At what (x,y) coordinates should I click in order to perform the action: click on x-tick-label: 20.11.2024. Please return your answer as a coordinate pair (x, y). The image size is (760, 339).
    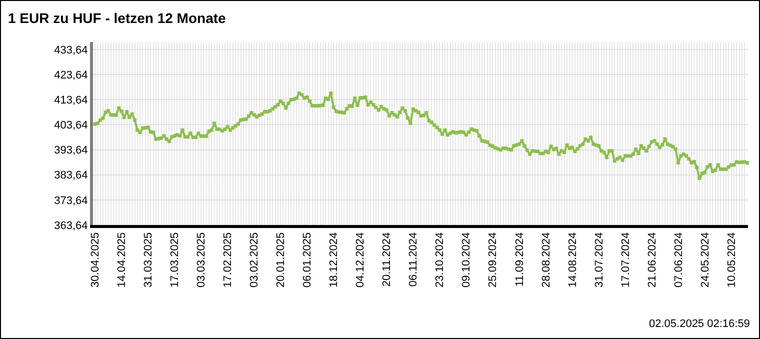
    Looking at the image, I should click on (387, 259).